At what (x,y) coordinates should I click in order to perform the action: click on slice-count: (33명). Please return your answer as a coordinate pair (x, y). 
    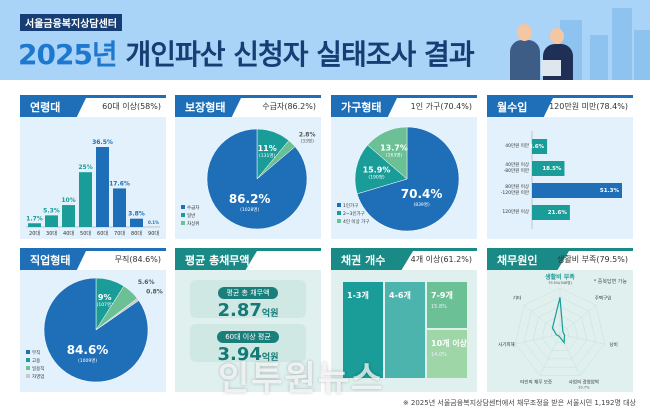
    Looking at the image, I should click on (307, 140).